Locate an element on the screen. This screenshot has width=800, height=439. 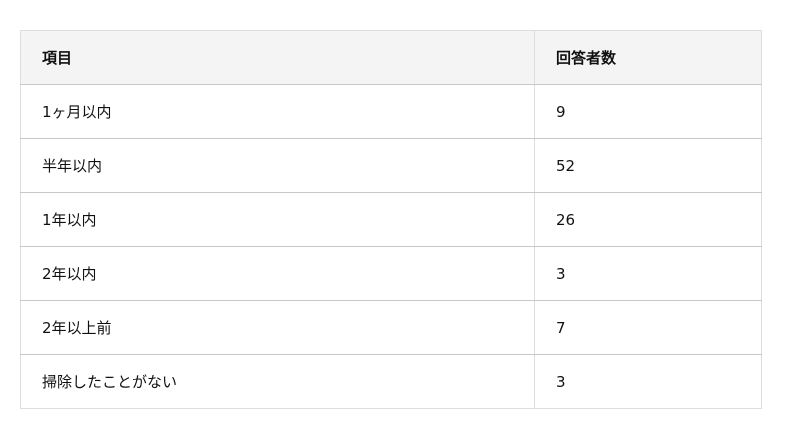
cell-count: 26 is located at coordinates (648, 219).